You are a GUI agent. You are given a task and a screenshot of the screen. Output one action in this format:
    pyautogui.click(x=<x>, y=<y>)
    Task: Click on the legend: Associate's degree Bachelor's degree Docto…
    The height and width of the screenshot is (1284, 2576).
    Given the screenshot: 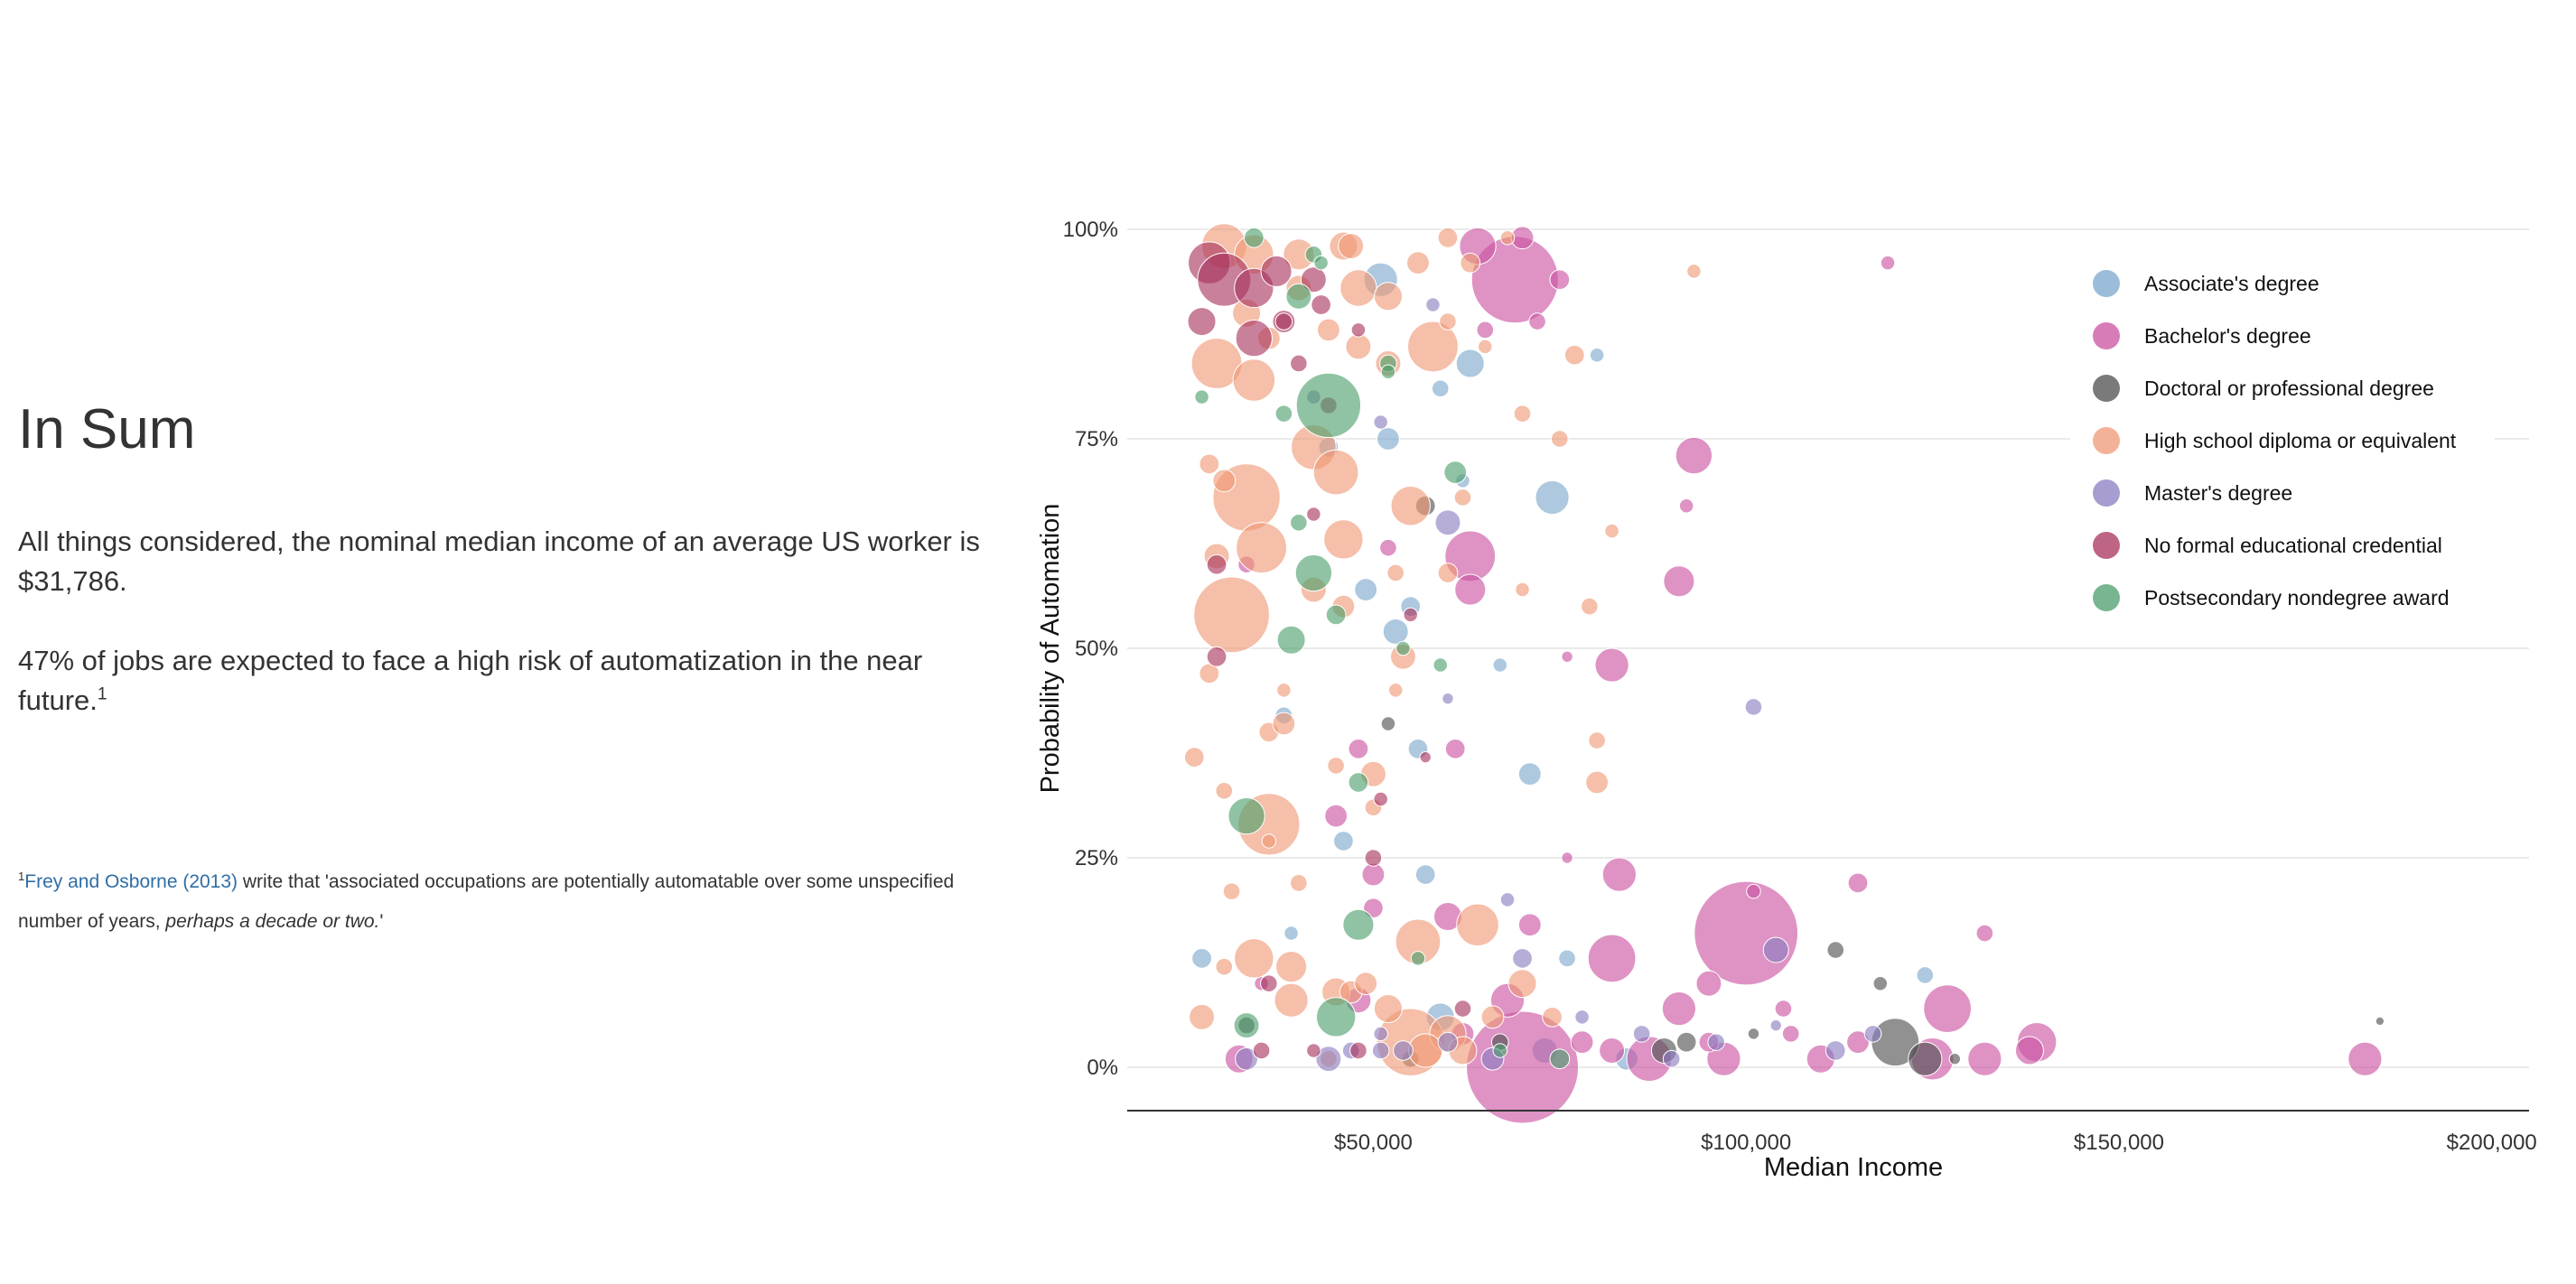 What is the action you would take?
    pyautogui.click(x=2282, y=440)
    